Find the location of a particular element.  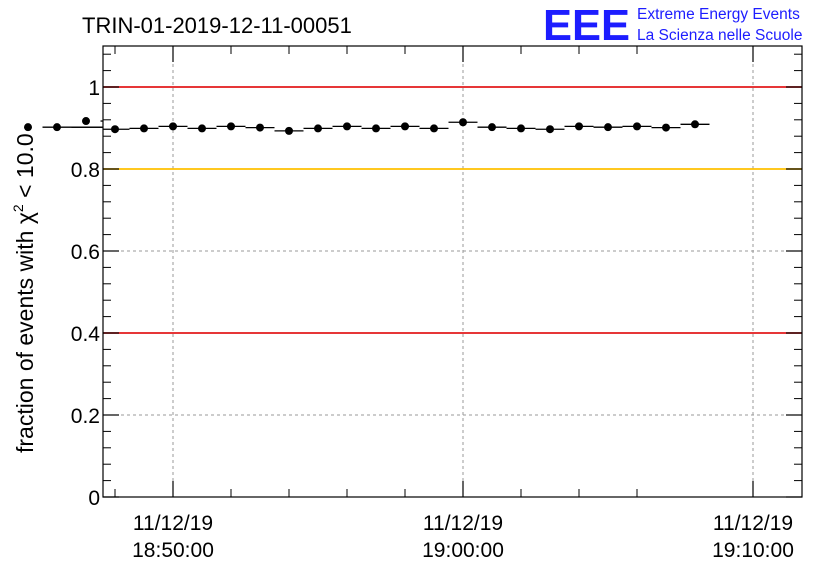

y-tick-label: 0.6 is located at coordinates (85, 252).